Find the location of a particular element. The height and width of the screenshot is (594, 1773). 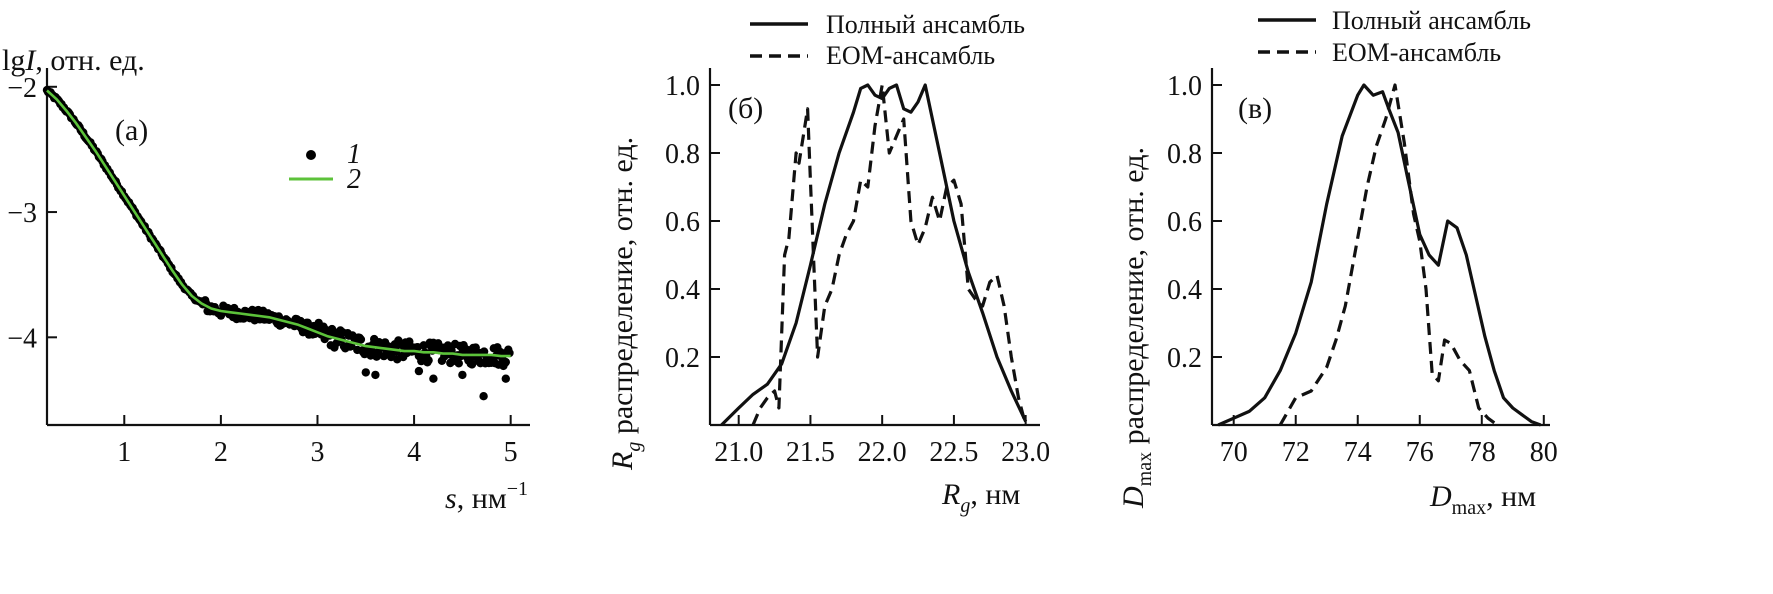

panel-a-y-axis-title: lgI, отн. ед. is located at coordinates (73, 60).